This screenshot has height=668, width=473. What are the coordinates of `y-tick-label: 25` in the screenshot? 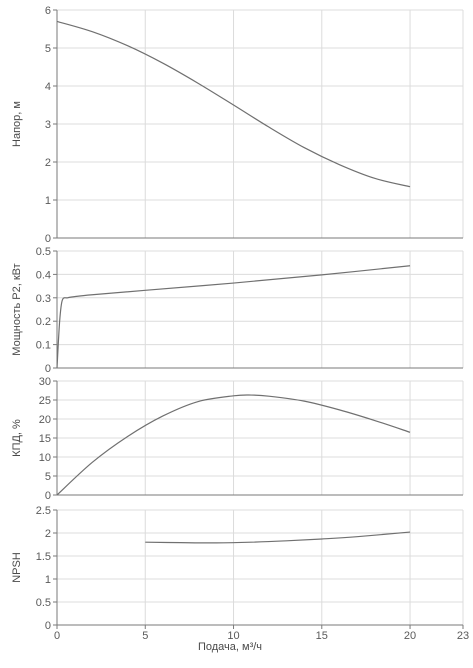 It's located at (45, 401).